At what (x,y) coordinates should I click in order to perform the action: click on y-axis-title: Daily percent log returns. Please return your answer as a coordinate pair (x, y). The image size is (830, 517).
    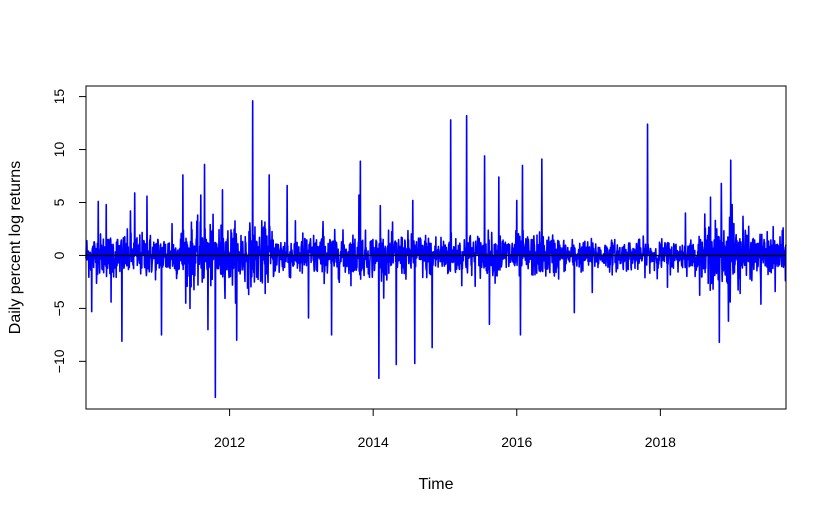
    Looking at the image, I should click on (15, 247).